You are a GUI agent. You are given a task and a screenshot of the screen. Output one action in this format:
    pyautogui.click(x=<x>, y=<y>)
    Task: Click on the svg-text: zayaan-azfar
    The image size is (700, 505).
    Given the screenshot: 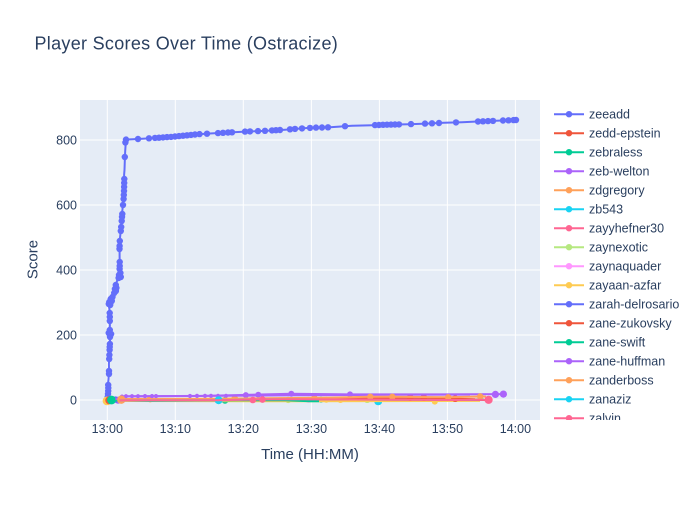 What is the action you would take?
    pyautogui.click(x=625, y=286)
    